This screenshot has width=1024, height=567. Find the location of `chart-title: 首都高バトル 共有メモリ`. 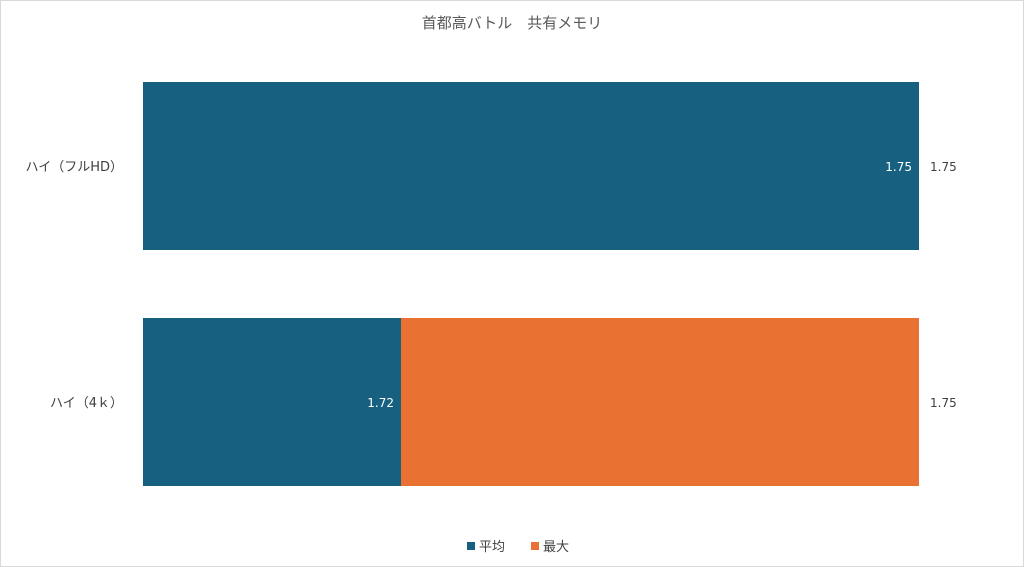

chart-title: 首都高バトル 共有メモリ is located at coordinates (512, 23).